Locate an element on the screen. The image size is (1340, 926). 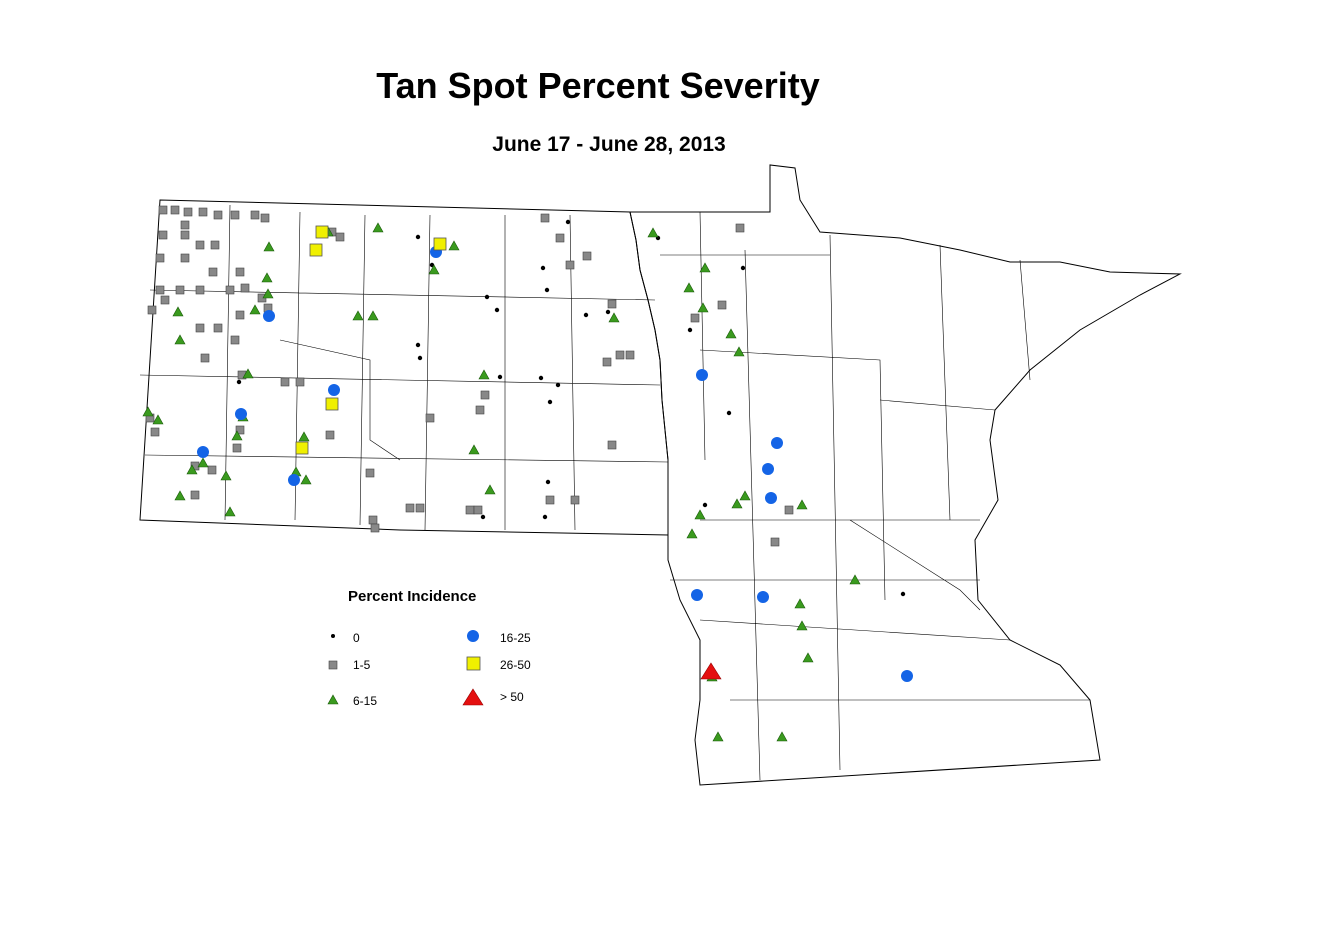
legend-label: 26-50 is located at coordinates (515, 665).